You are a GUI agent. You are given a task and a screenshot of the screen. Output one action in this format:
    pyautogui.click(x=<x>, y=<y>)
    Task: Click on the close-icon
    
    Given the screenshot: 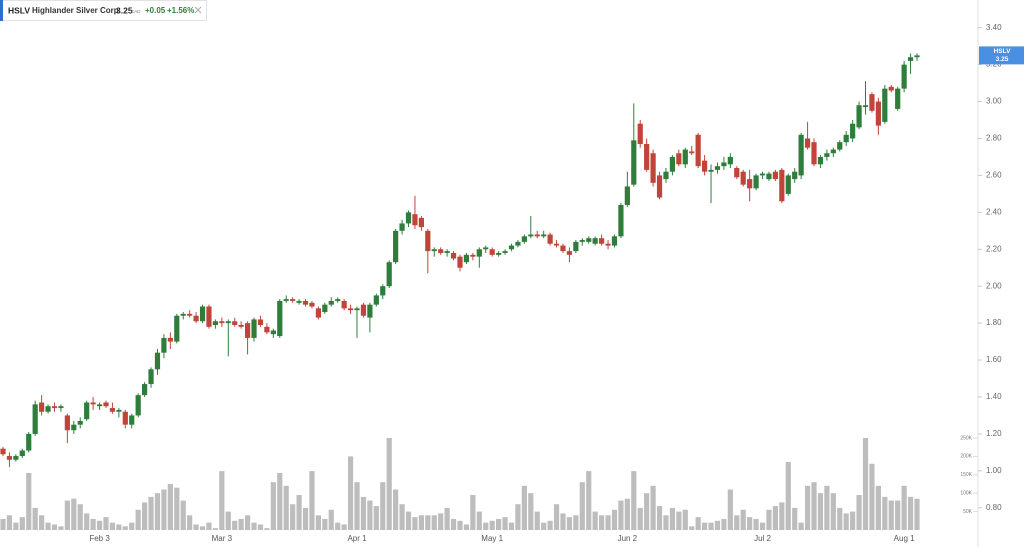 What is the action you would take?
    pyautogui.click(x=198, y=10)
    